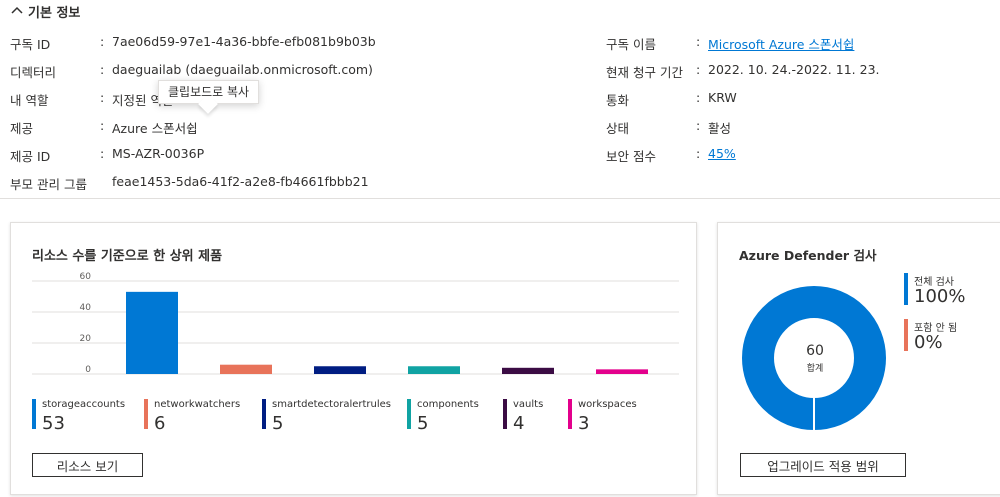 This screenshot has height=497, width=1000. What do you see at coordinates (500, 198) in the screenshot?
I see `section-divider` at bounding box center [500, 198].